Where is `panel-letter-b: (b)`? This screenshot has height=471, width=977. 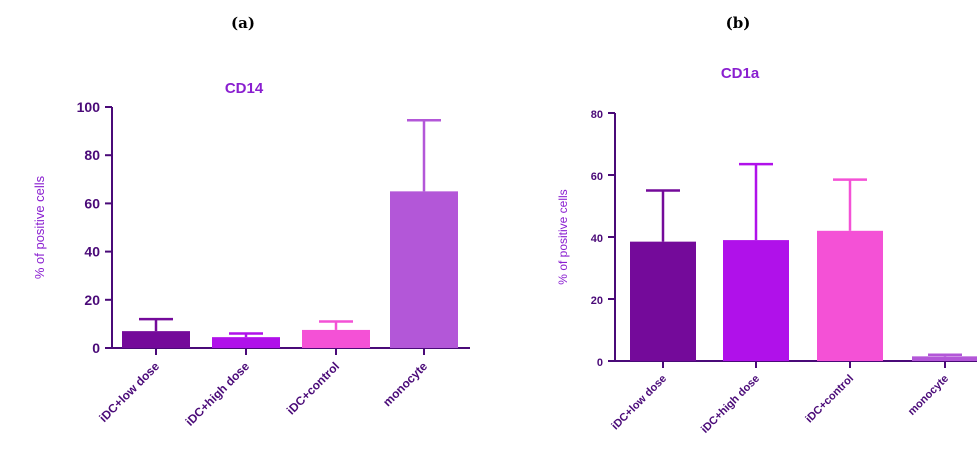
panel-letter-b: (b) is located at coordinates (738, 23).